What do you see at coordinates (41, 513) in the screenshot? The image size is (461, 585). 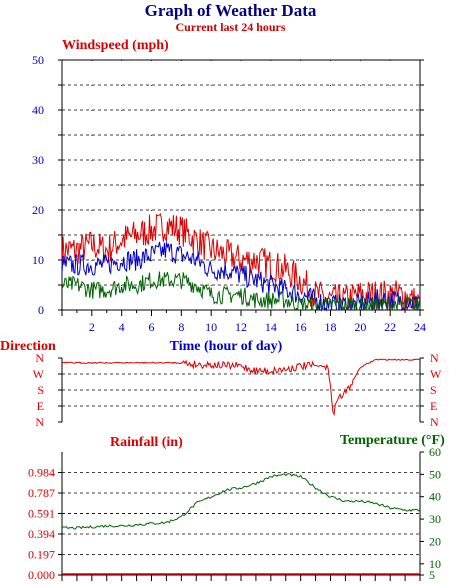 I see `rainfall-tick-label: 0.591` at bounding box center [41, 513].